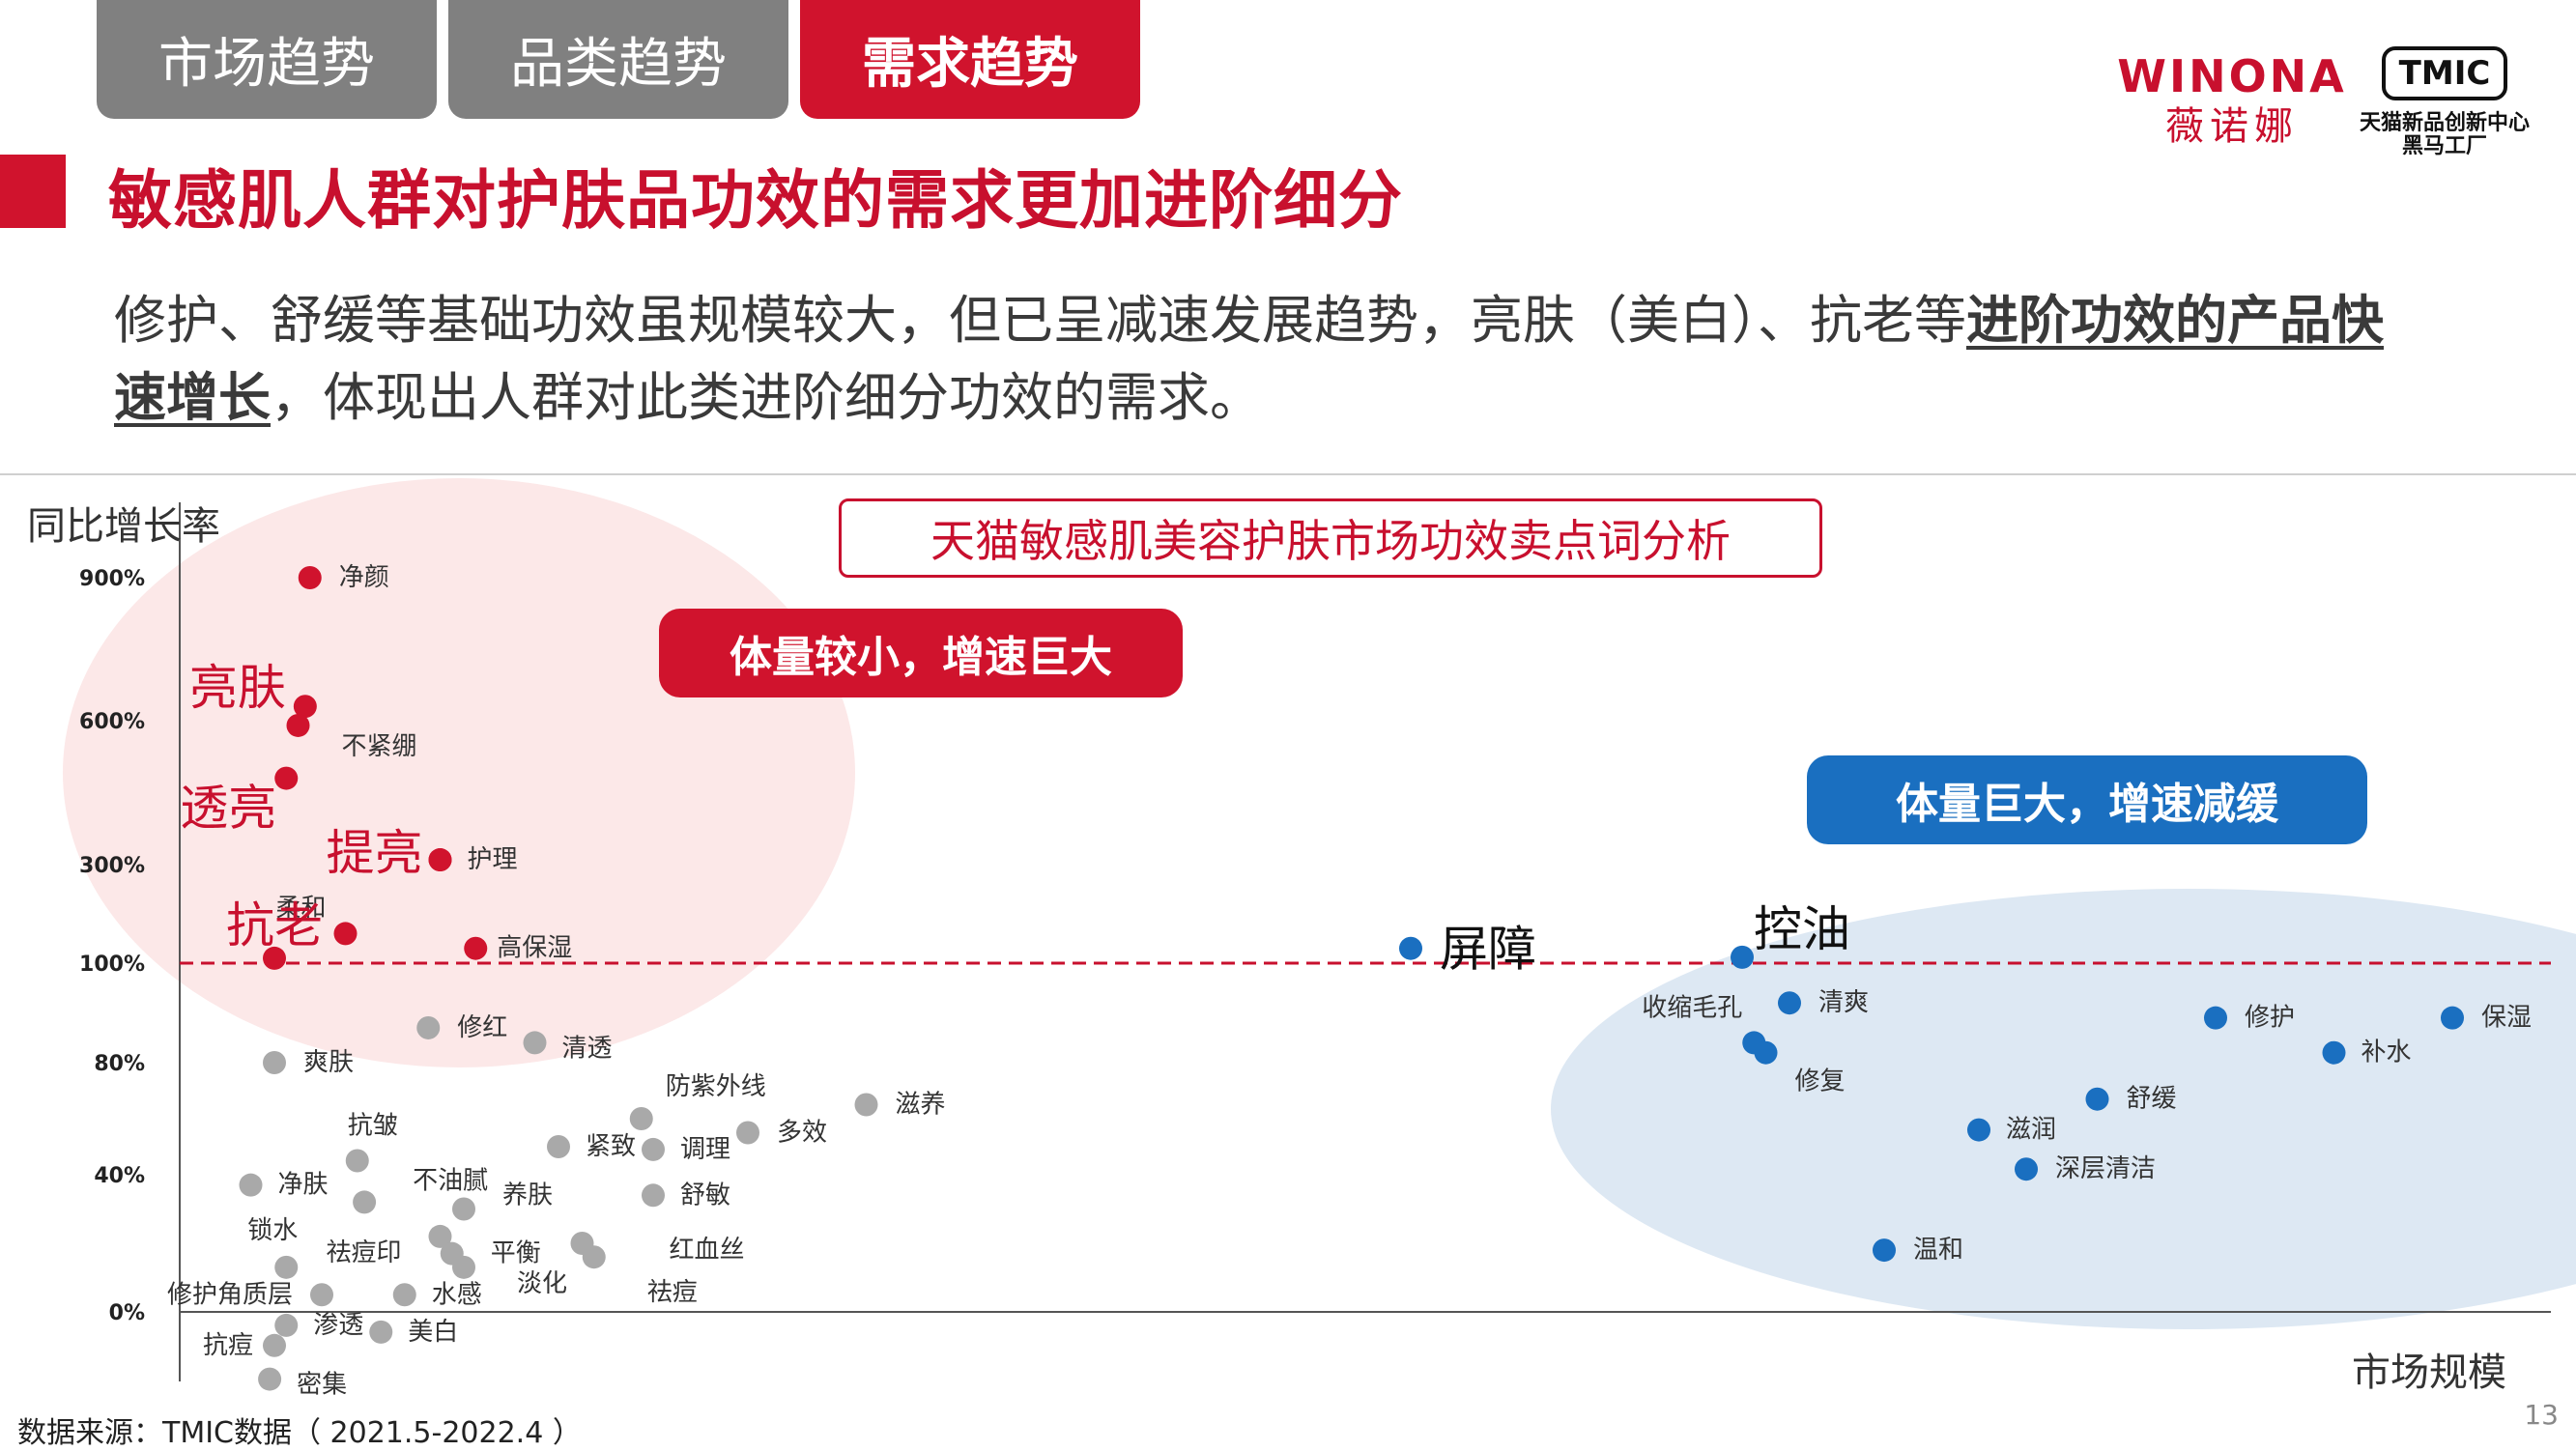 This screenshot has width=2576, height=1451. Describe the element at coordinates (238, 688) in the screenshot. I see `point-label: 亮肤` at that location.